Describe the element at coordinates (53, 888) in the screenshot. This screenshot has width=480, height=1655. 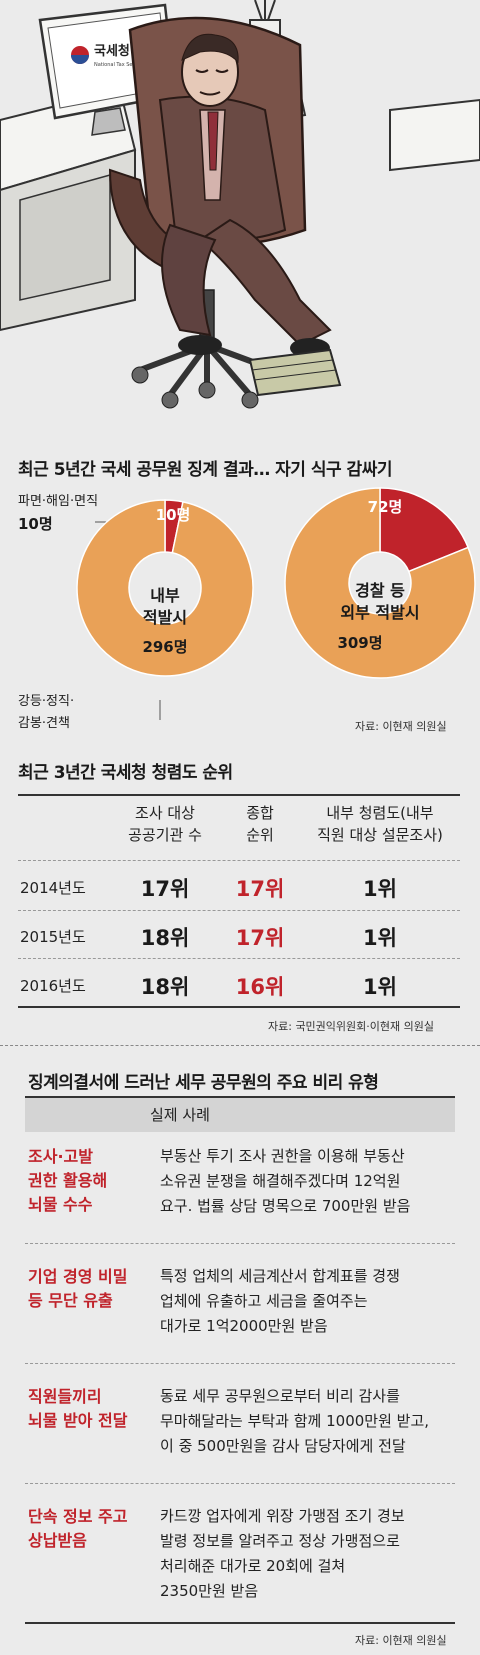
I see `table-row-year: 2014년도` at that location.